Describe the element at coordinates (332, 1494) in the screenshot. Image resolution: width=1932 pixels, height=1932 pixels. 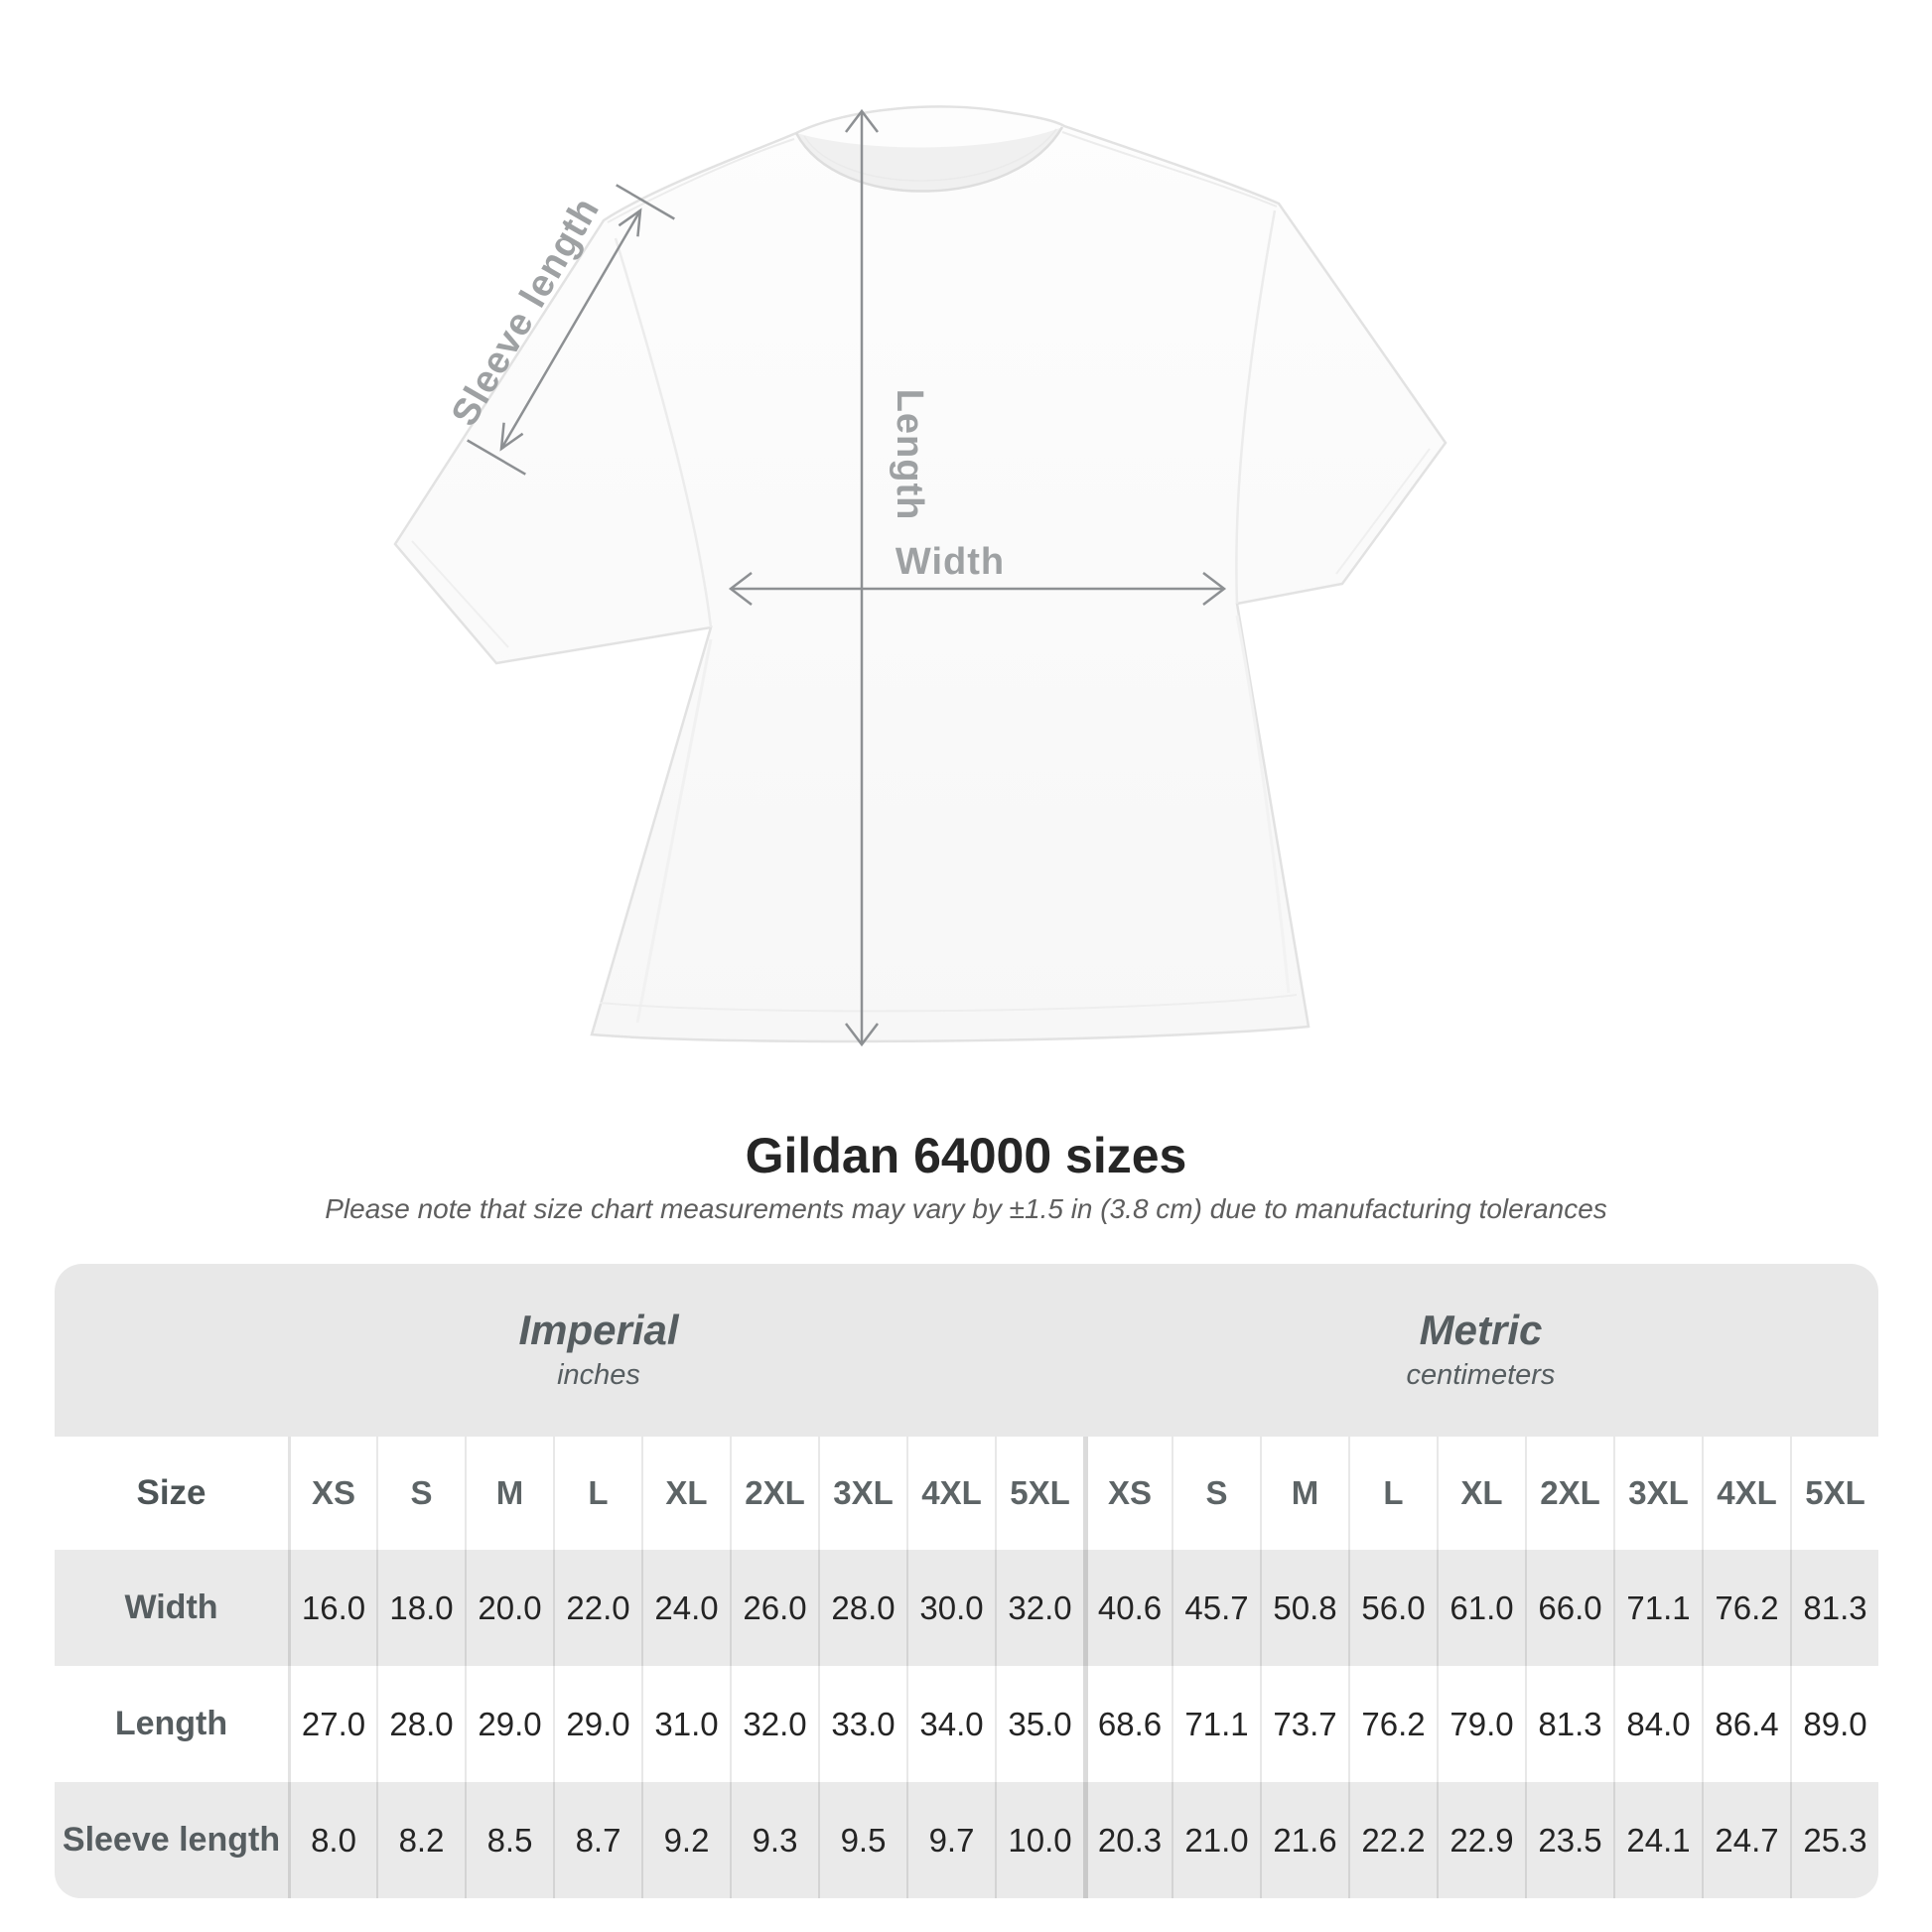
I see `imperial-size-header-xs: XS` at that location.